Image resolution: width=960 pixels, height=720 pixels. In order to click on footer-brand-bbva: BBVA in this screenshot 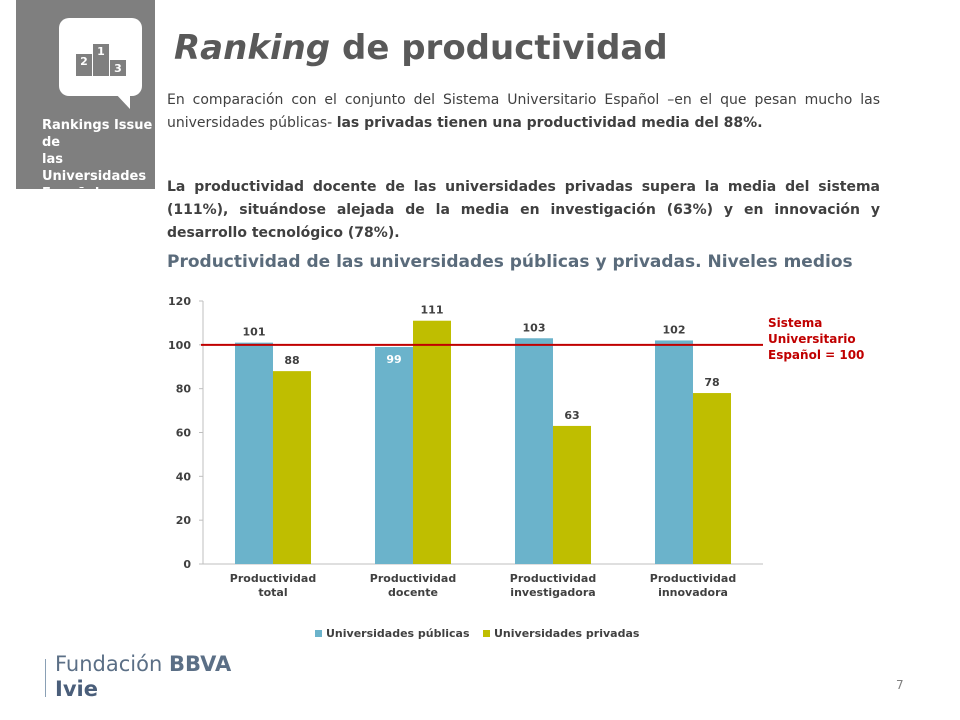, I will do `click(200, 664)`.